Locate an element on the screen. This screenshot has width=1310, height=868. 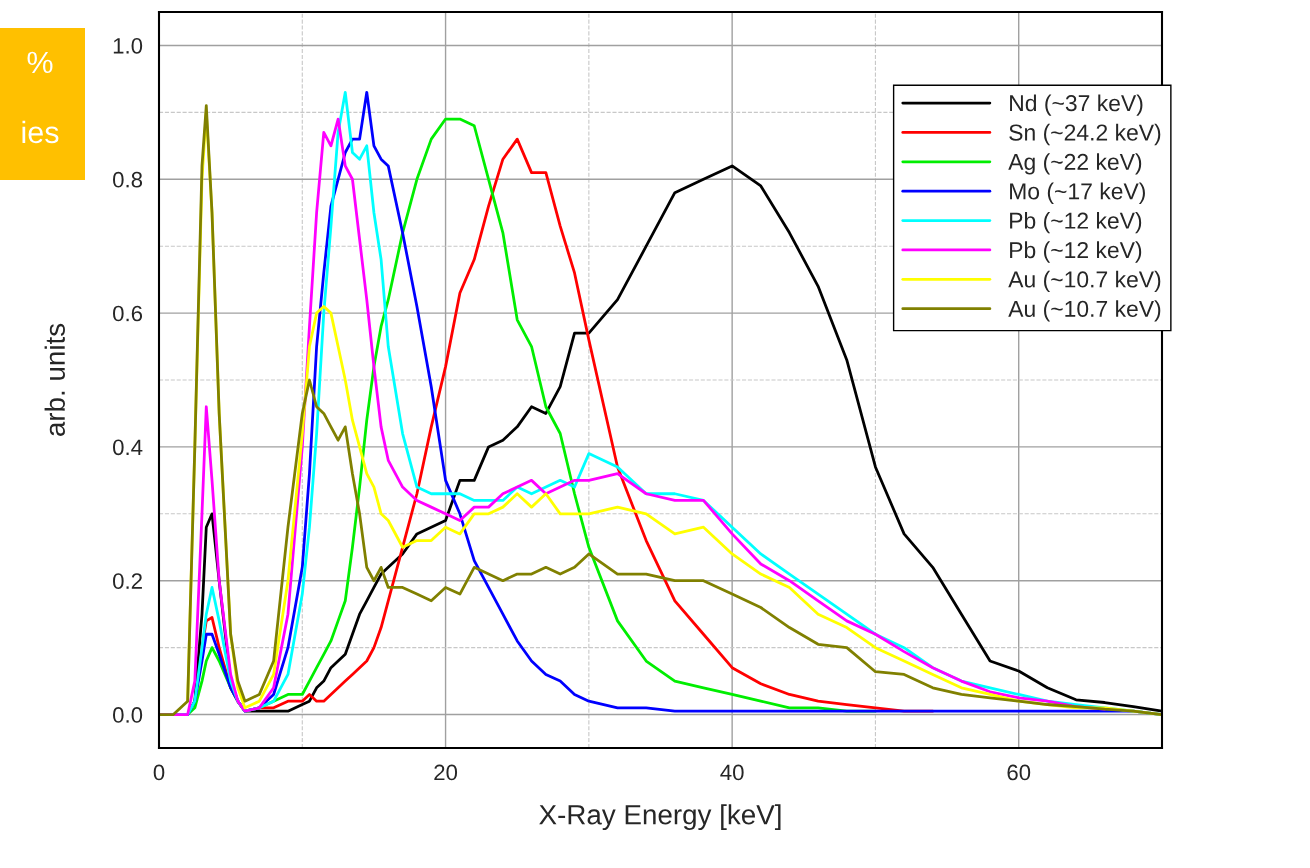
y-tick-label: 0.6 is located at coordinates (128, 313).